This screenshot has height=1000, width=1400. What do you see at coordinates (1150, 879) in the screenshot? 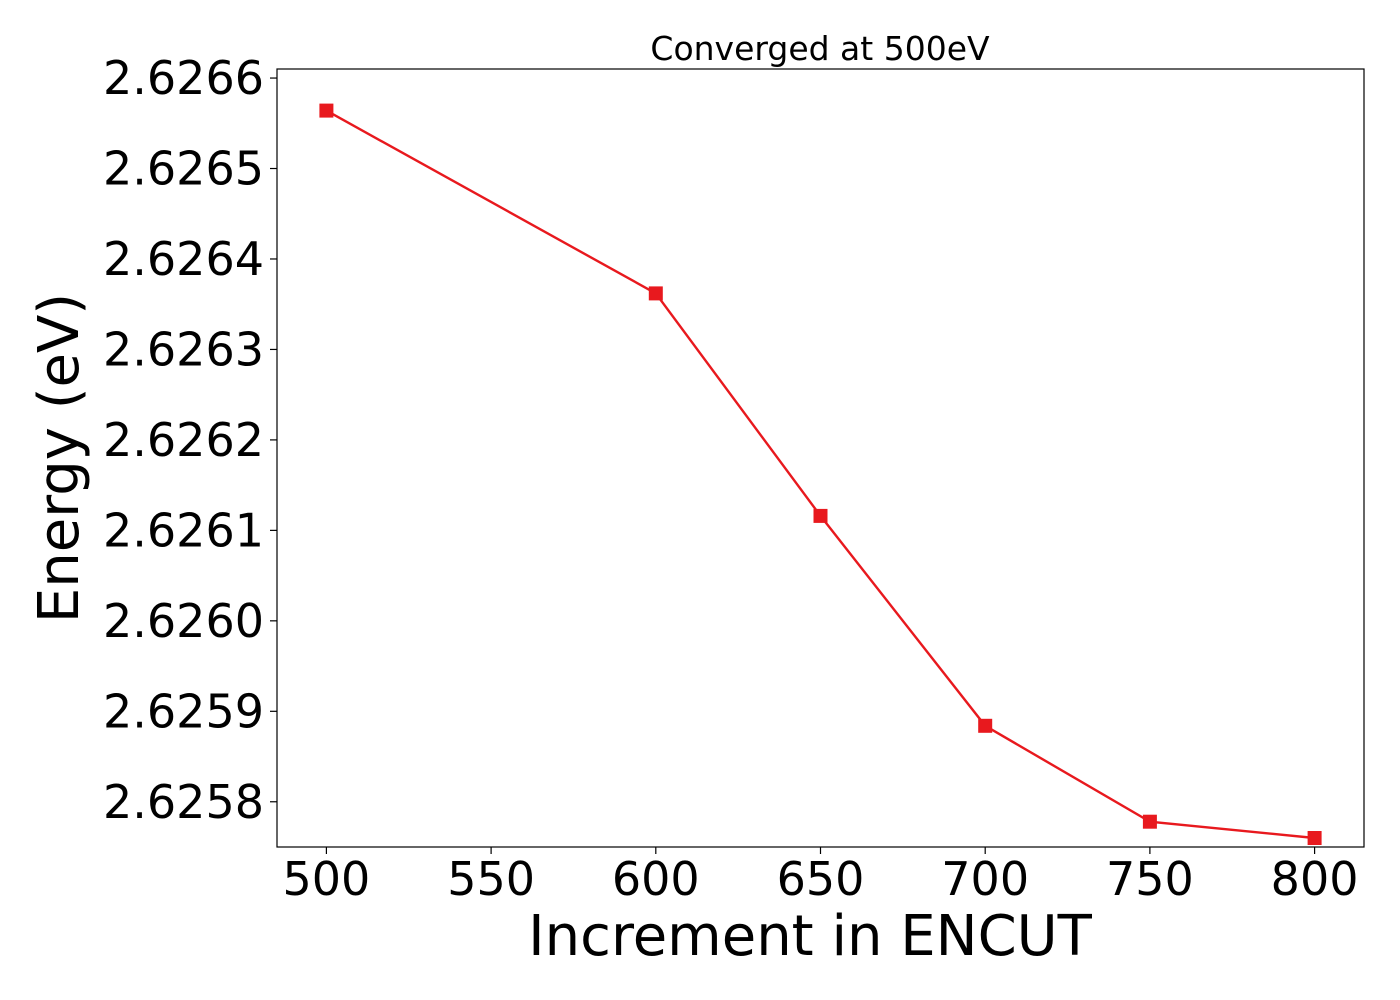
I see `x-tick-label: 750` at bounding box center [1150, 879].